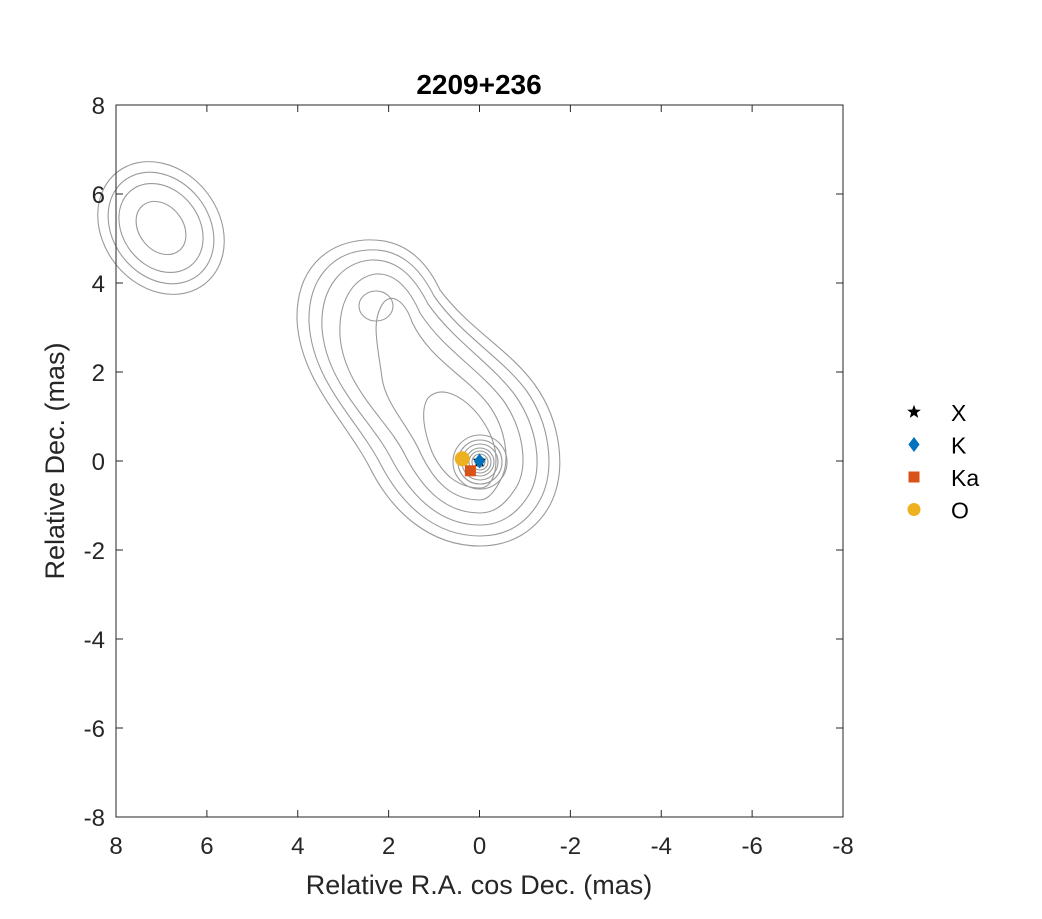 This screenshot has width=1042, height=919. Describe the element at coordinates (959, 446) in the screenshot. I see `legend-label-k: K` at that location.